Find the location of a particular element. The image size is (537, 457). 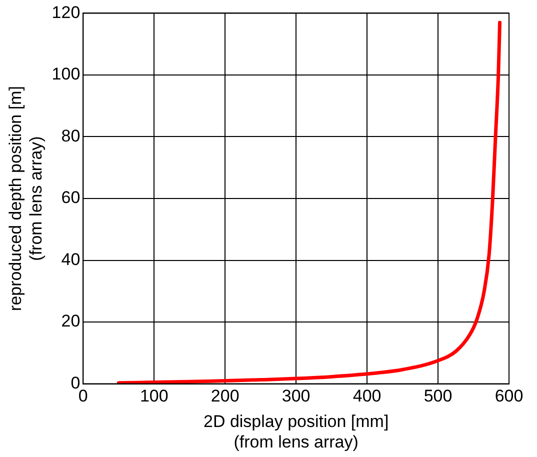

y-tick-label: 60 is located at coordinates (70, 198).